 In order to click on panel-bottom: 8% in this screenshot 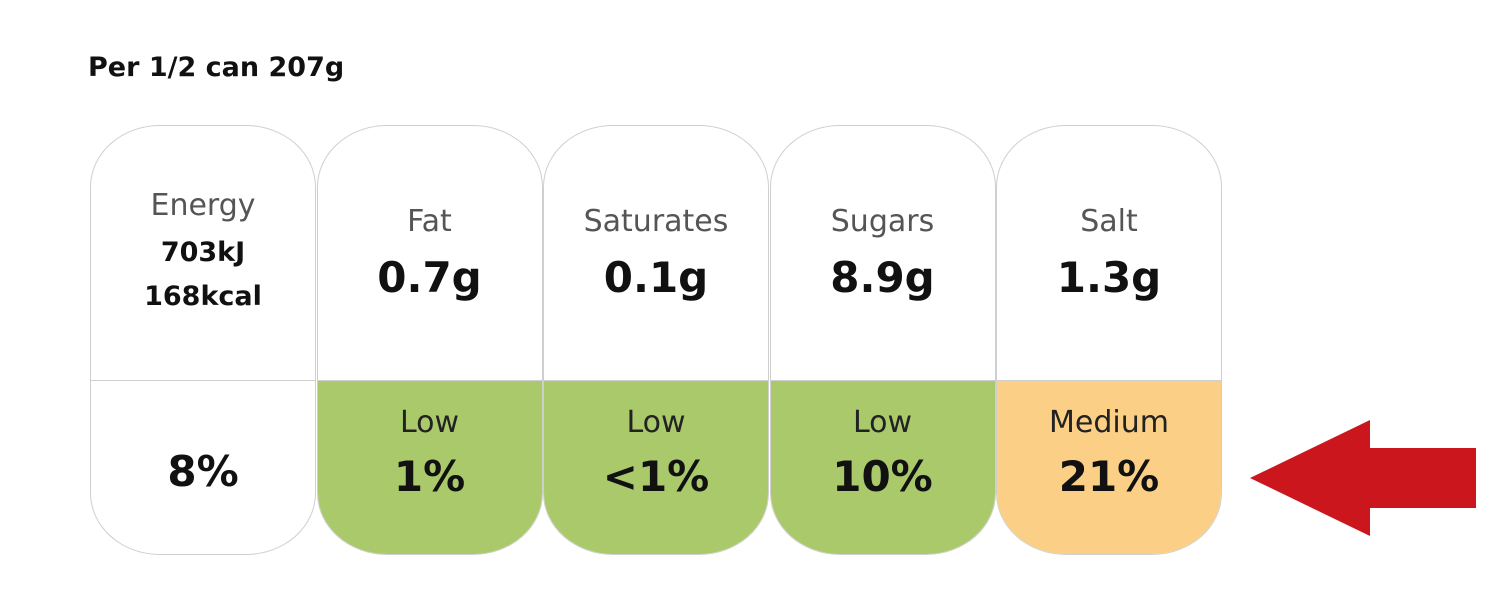, I will do `click(203, 467)`.